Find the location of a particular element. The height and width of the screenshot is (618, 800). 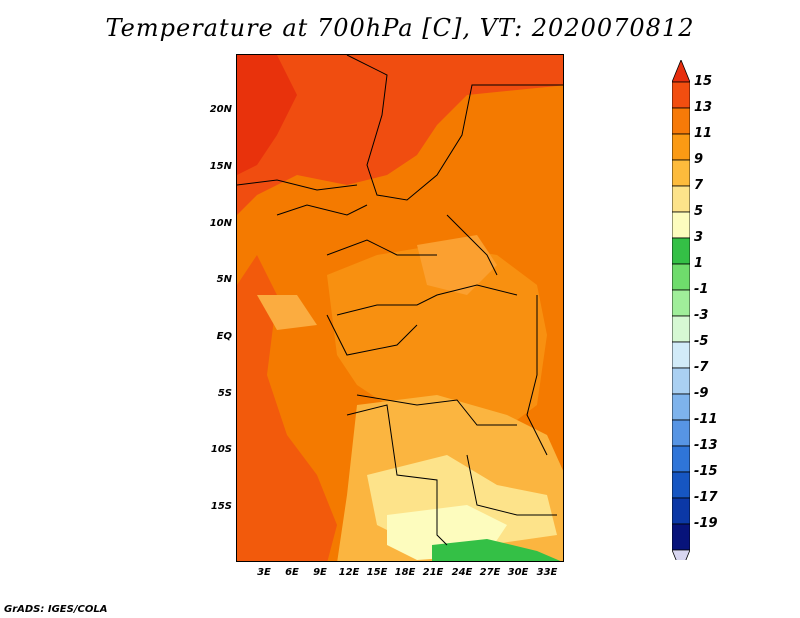

colorbar-label: 13 is located at coordinates (703, 107).